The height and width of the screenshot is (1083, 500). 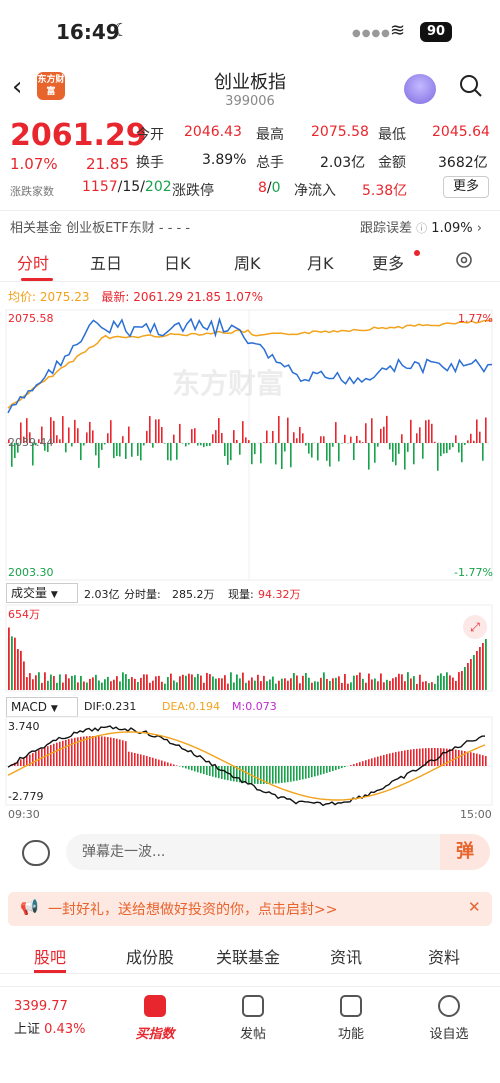 I want to click on axis-bottom-pct: -1.77%, so click(x=473, y=572).